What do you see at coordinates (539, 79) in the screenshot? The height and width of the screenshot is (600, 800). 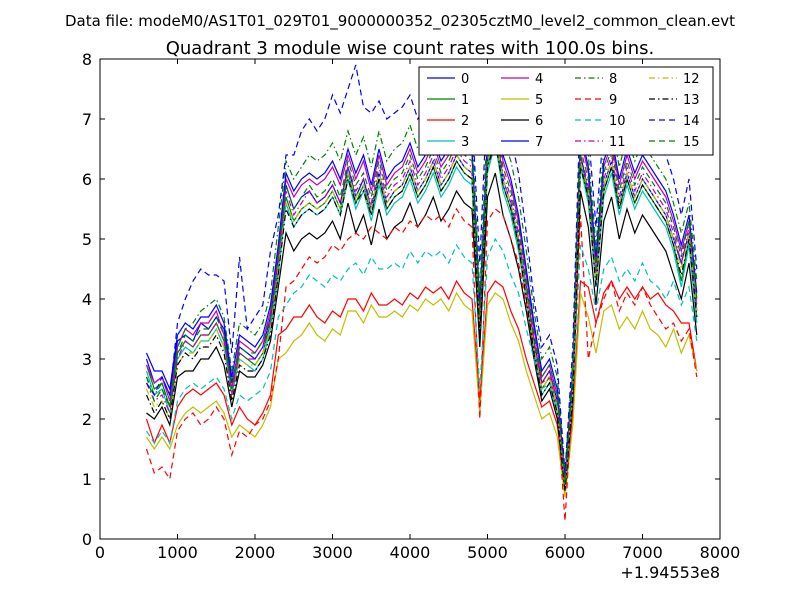 I see `legend-label-4: 4` at bounding box center [539, 79].